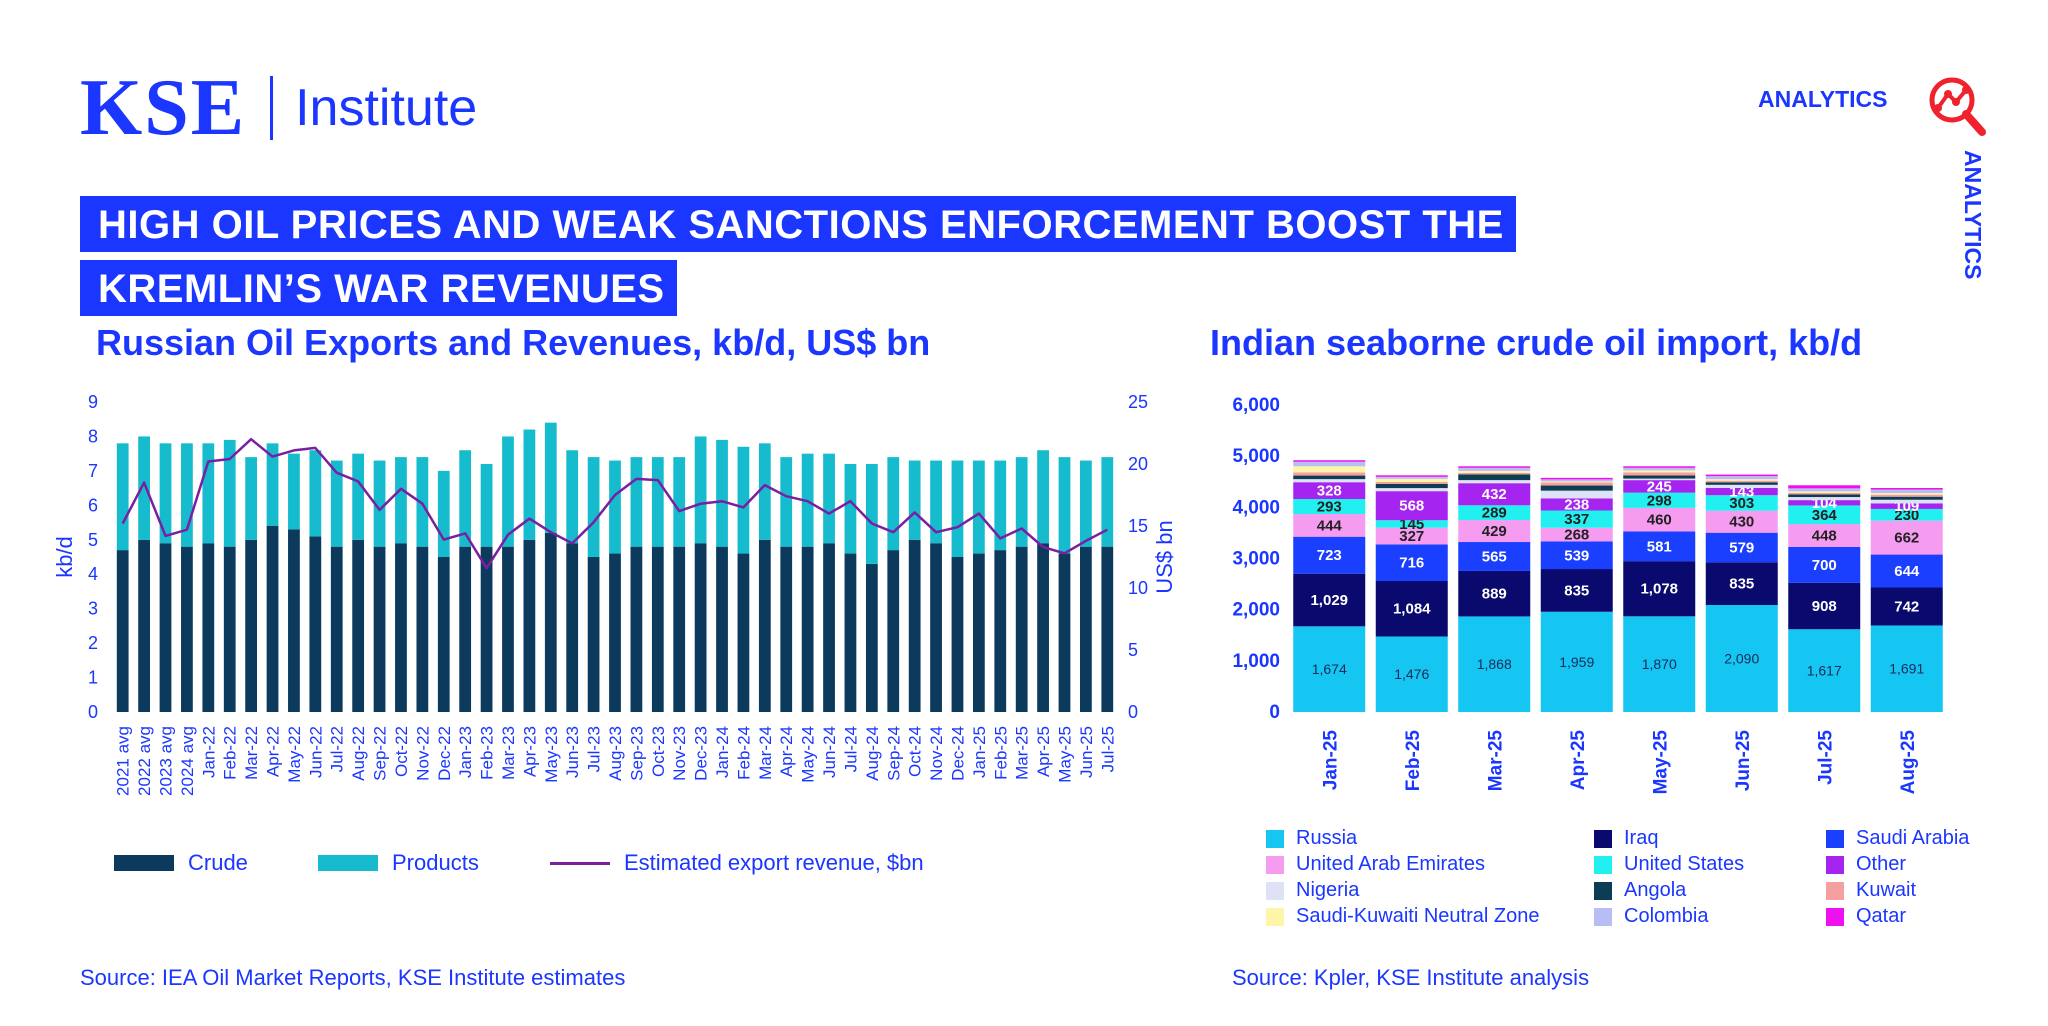 This screenshot has width=2048, height=1026. What do you see at coordinates (166, 761) in the screenshot?
I see `x-tick-label: 2023 avg` at bounding box center [166, 761].